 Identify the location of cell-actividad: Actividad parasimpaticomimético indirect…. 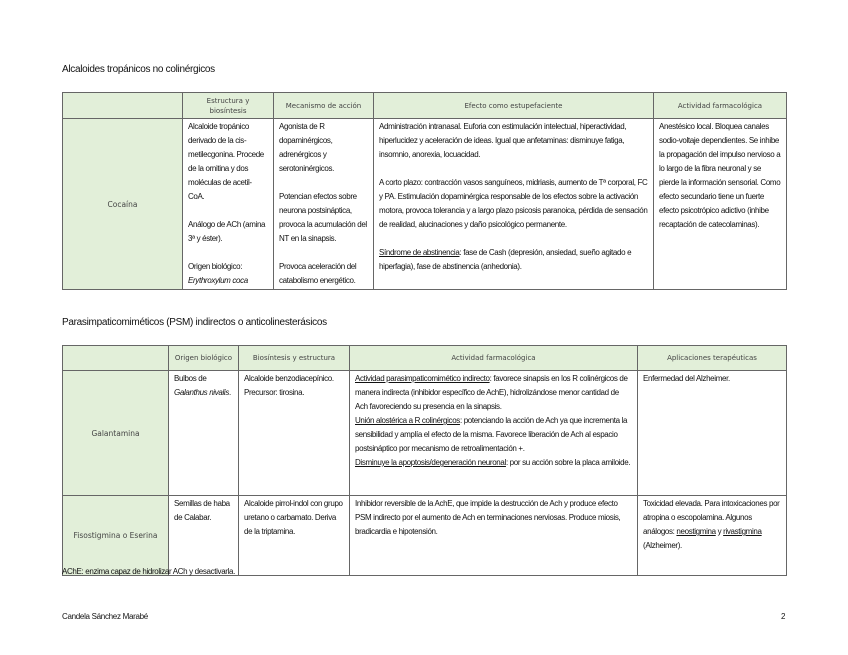
(493, 433).